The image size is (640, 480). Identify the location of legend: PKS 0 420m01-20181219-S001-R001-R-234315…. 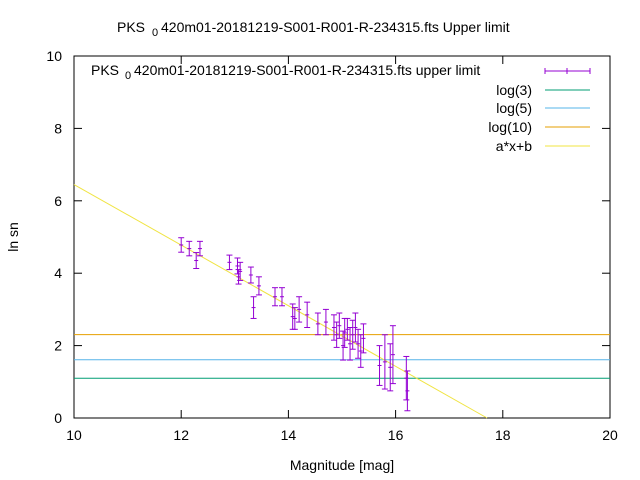
(341, 108).